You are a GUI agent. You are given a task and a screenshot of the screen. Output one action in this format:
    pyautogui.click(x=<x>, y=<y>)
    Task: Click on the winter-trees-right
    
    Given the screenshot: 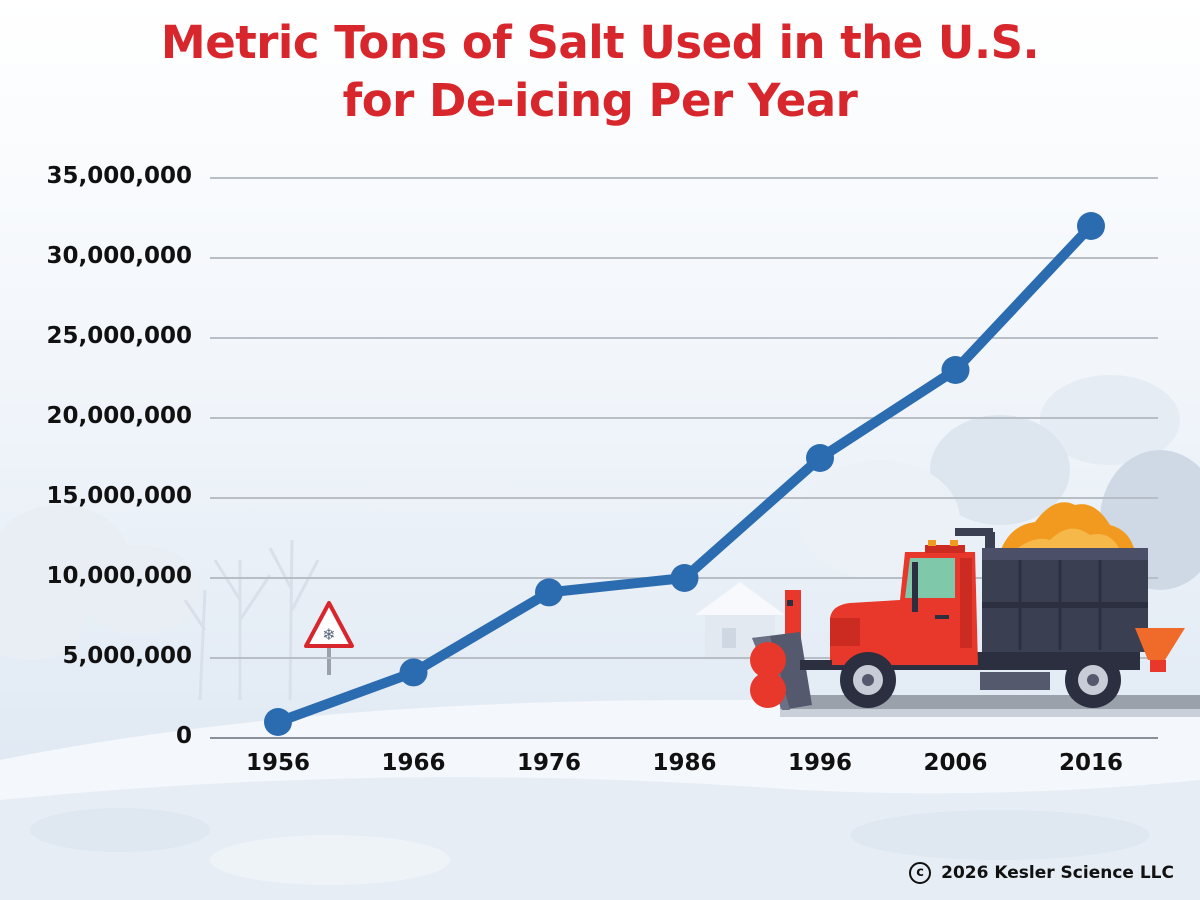 What is the action you would take?
    pyautogui.click(x=1000, y=482)
    